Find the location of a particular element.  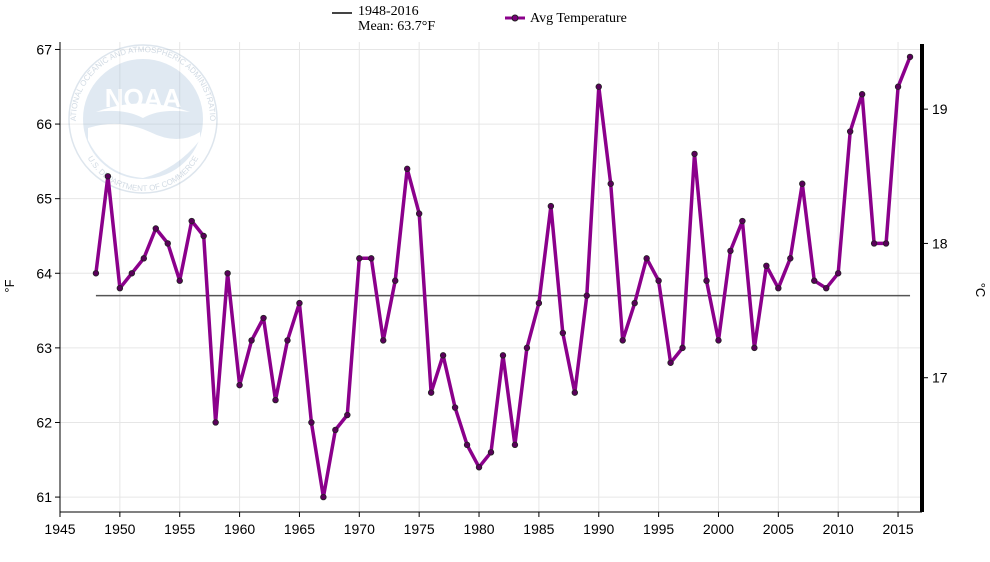

legend-label-period: 1948-2016 is located at coordinates (388, 11).